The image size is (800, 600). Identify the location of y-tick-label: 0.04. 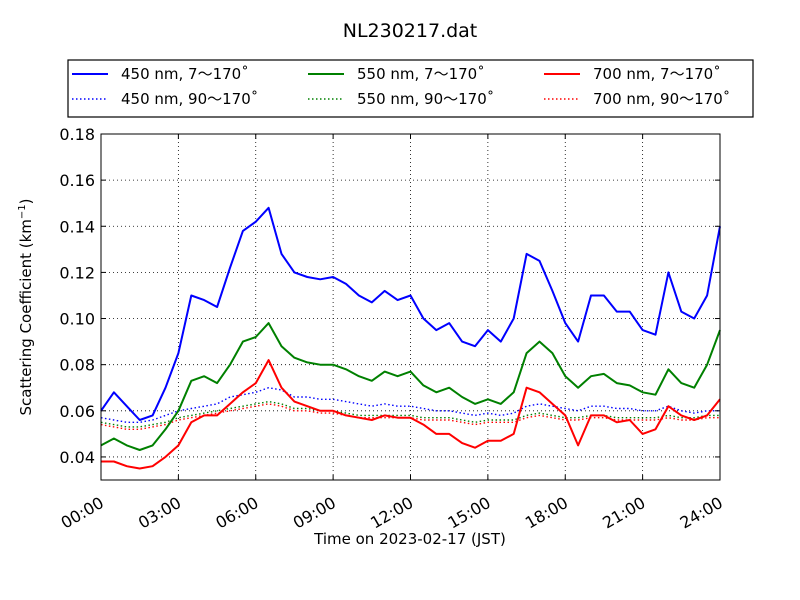
(77, 457).